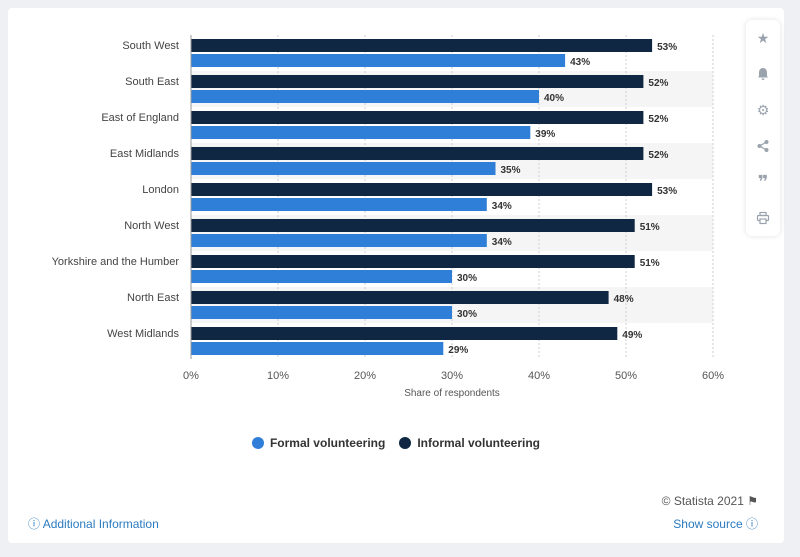  I want to click on category-label: East of England, so click(140, 118).